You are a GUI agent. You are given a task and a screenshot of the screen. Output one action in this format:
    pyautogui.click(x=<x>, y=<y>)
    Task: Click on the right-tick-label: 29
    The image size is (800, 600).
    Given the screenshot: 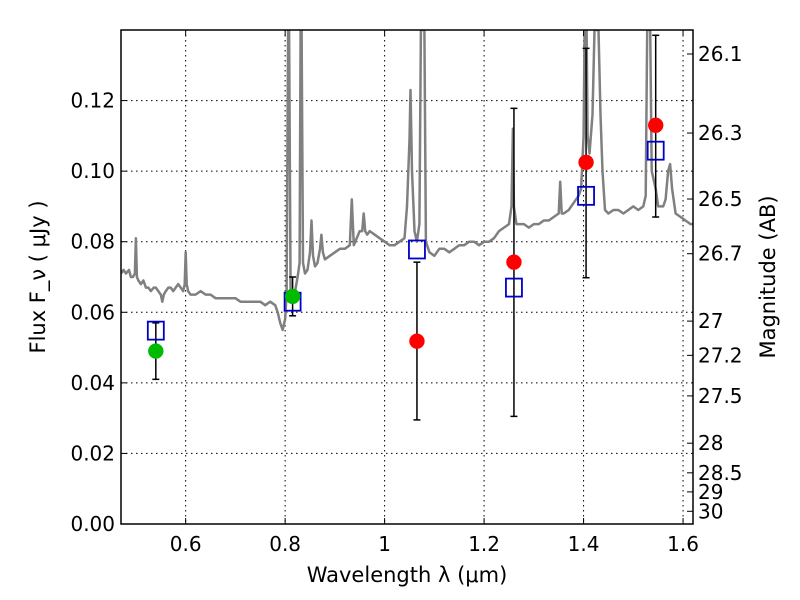 What is the action you would take?
    pyautogui.click(x=710, y=492)
    